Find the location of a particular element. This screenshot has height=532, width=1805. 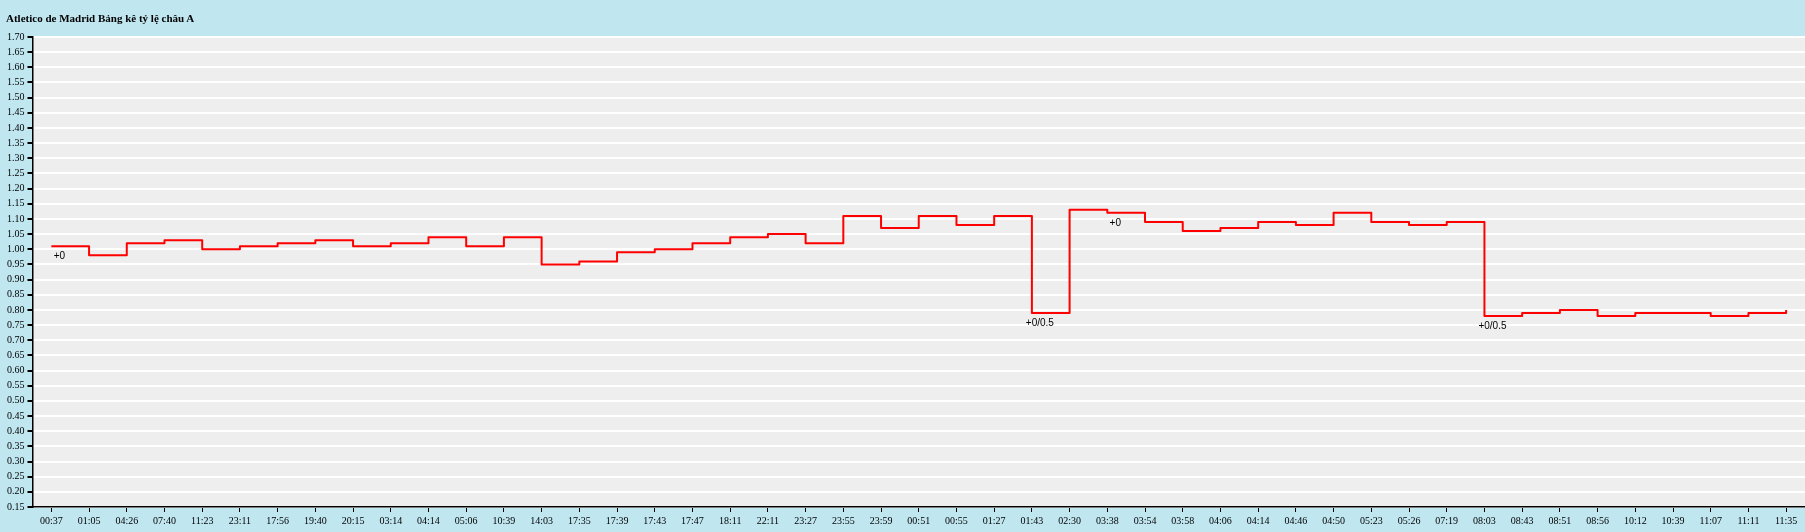

x-tick-label: 23:55 is located at coordinates (843, 520).